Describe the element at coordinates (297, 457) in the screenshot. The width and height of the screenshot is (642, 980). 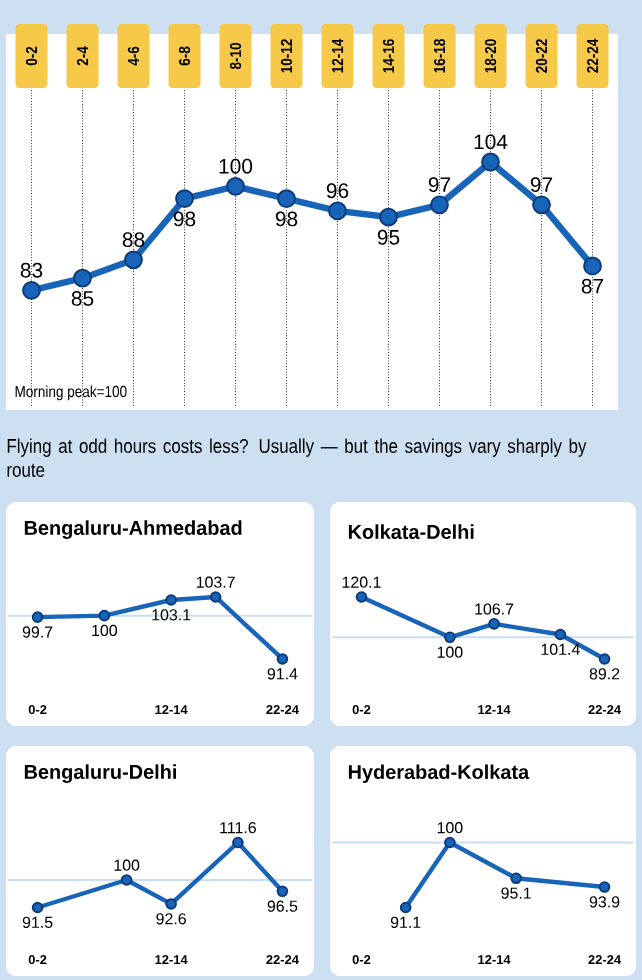
I see `text: Flying at odd hours costs less? Usually — but the savings vary sharply by route` at that location.